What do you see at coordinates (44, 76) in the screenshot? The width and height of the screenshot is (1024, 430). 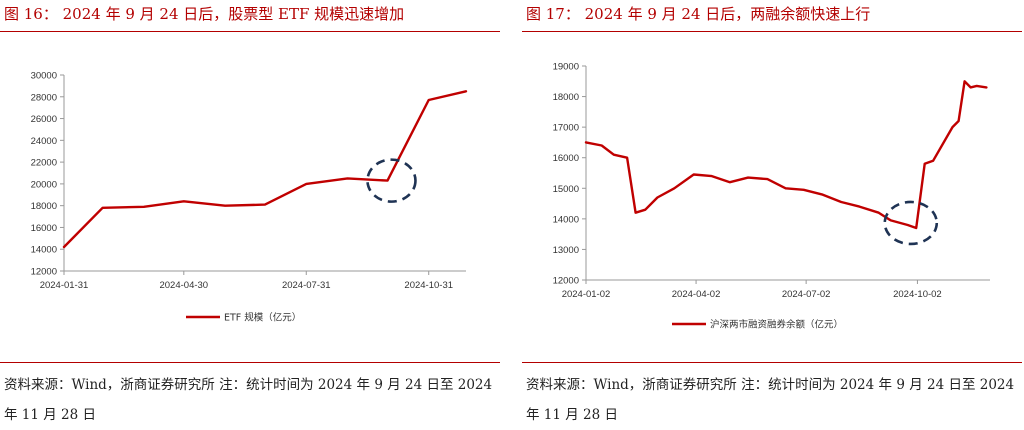 I see `y-tick-label: 30000` at bounding box center [44, 76].